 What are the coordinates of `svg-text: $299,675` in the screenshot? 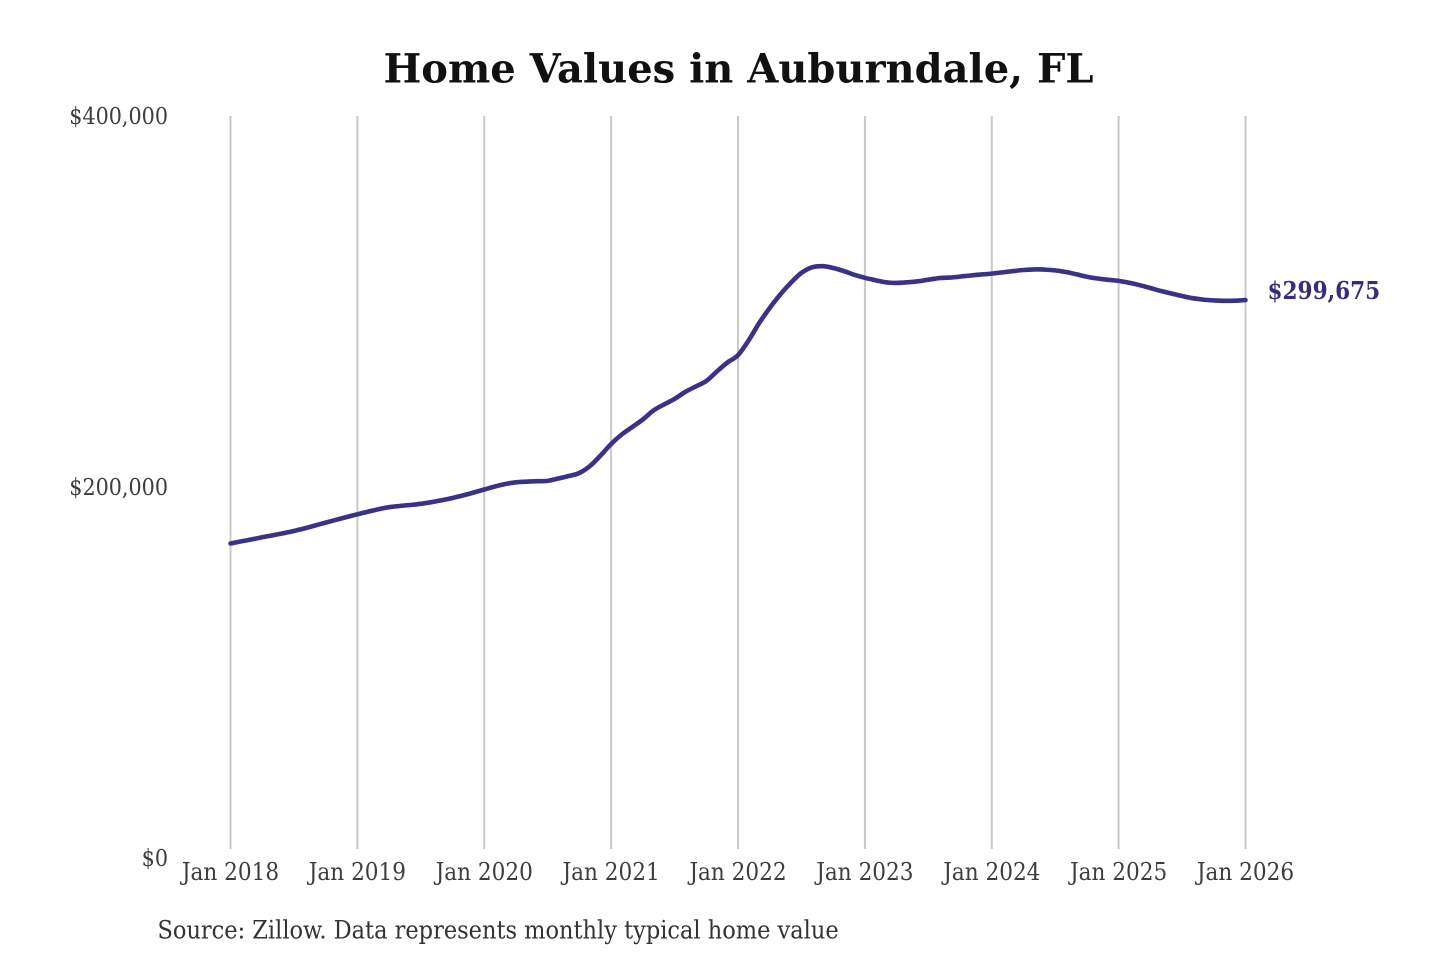 It's located at (1324, 290).